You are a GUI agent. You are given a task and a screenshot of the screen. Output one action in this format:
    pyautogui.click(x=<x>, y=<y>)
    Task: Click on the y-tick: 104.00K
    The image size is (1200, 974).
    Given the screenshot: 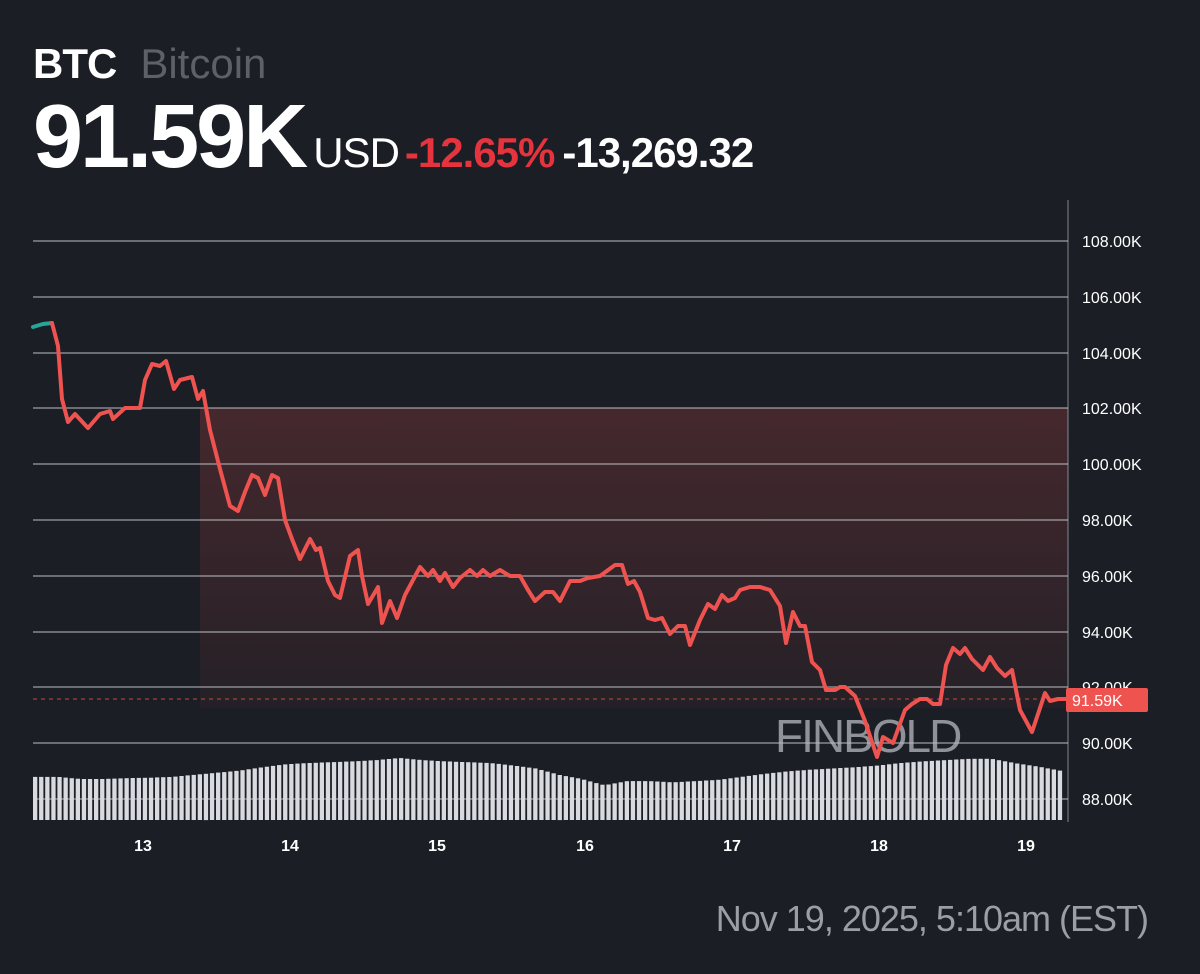 What is the action you would take?
    pyautogui.click(x=1112, y=354)
    